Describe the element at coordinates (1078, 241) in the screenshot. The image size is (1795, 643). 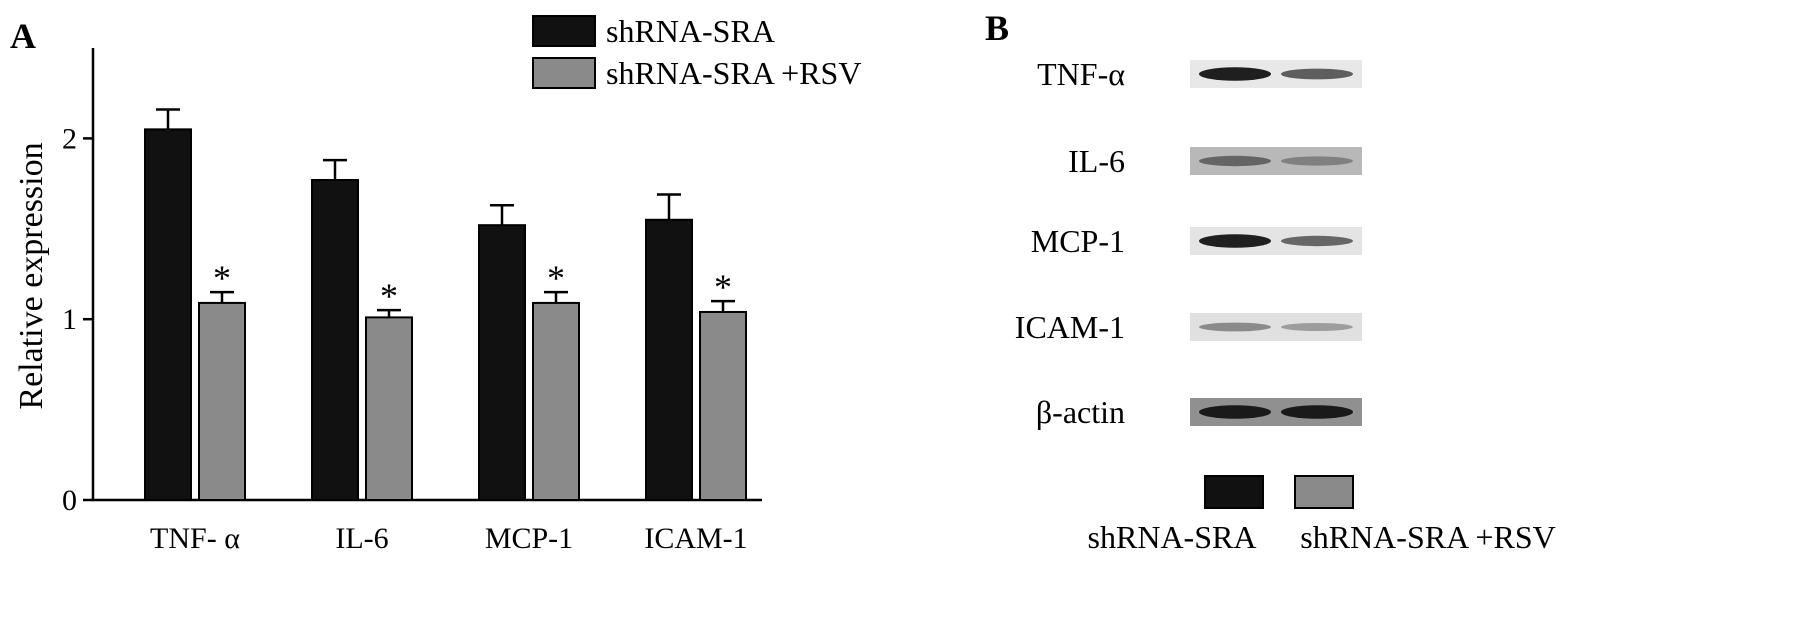
I see `blot-row-label: MCP-1` at that location.